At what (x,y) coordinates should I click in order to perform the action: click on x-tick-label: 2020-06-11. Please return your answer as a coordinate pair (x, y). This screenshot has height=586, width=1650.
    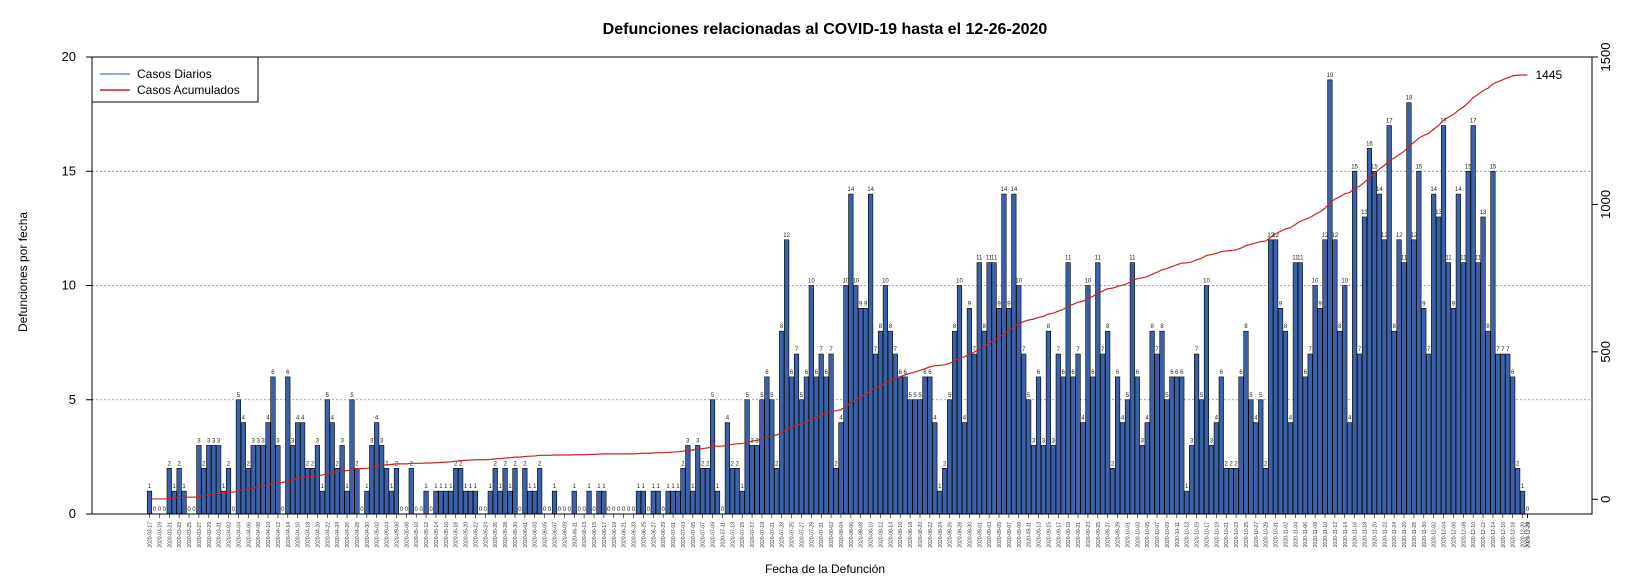
    Looking at the image, I should click on (575, 534).